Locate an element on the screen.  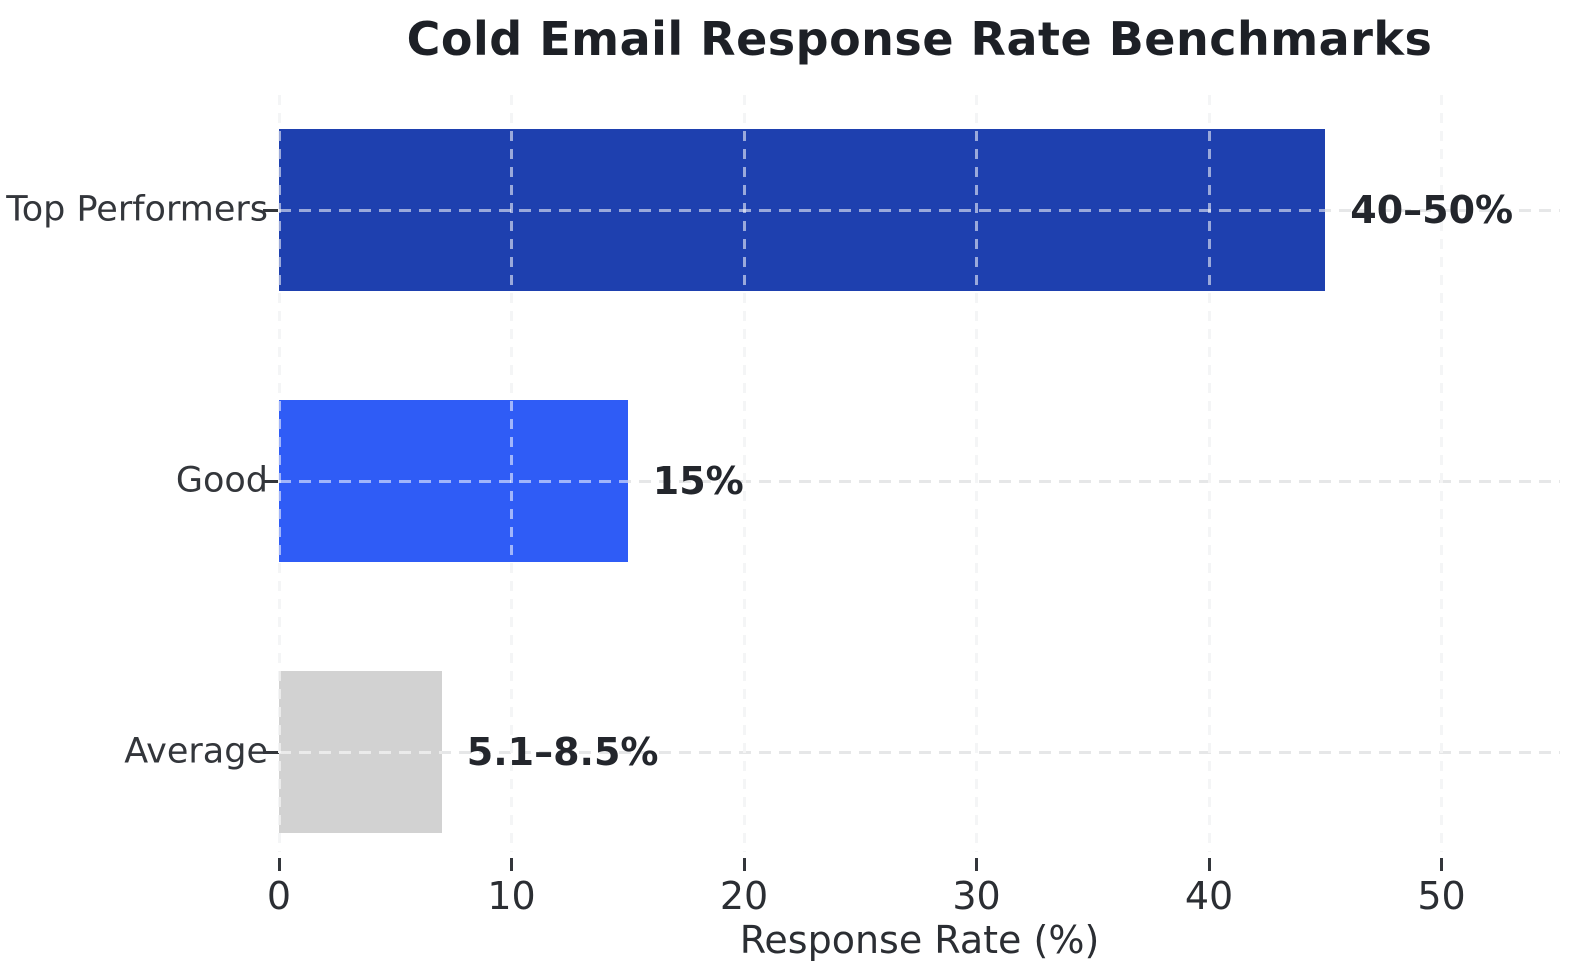
category-label-top-performers: Top Performers is located at coordinates (137, 209).